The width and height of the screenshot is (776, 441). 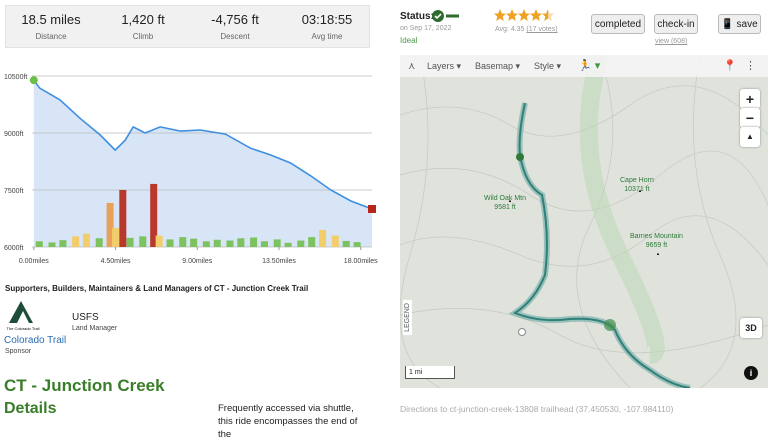 I want to click on basemap-menu: Basemap ▾, so click(x=498, y=66).